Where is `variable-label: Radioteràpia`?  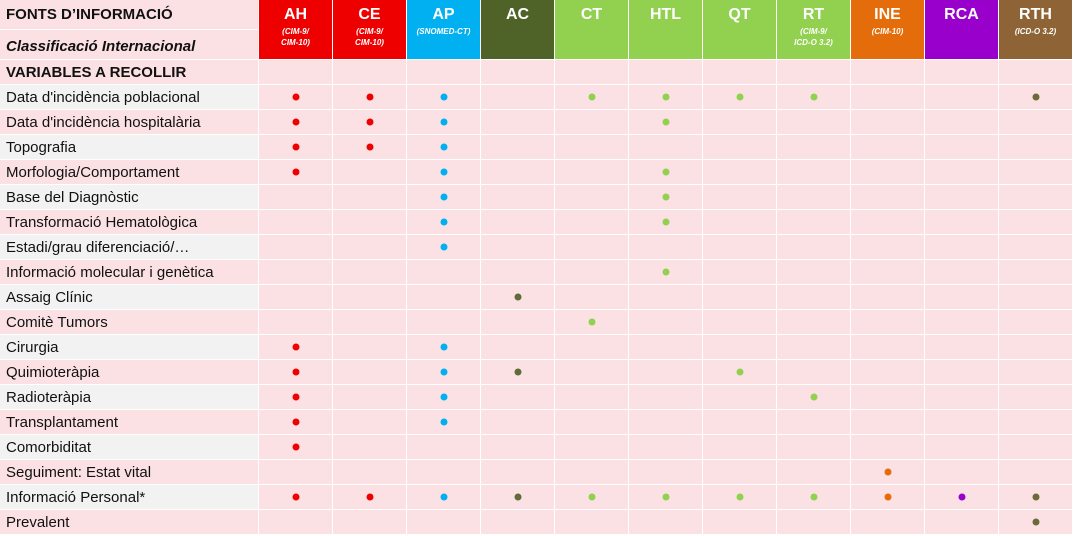
variable-label: Radioteràpia is located at coordinates (129, 397).